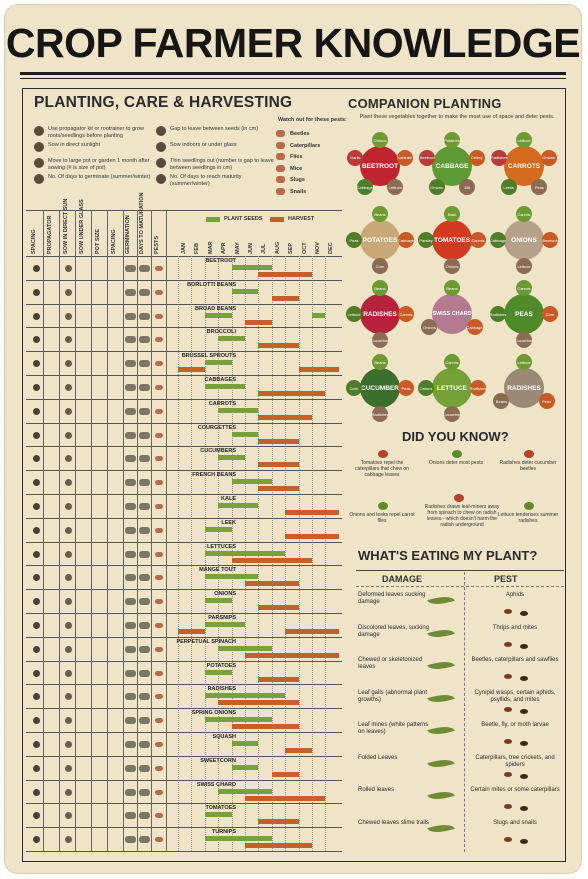  What do you see at coordinates (515, 790) in the screenshot?
I see `pest-text: Certain mites or some caterpillars` at bounding box center [515, 790].